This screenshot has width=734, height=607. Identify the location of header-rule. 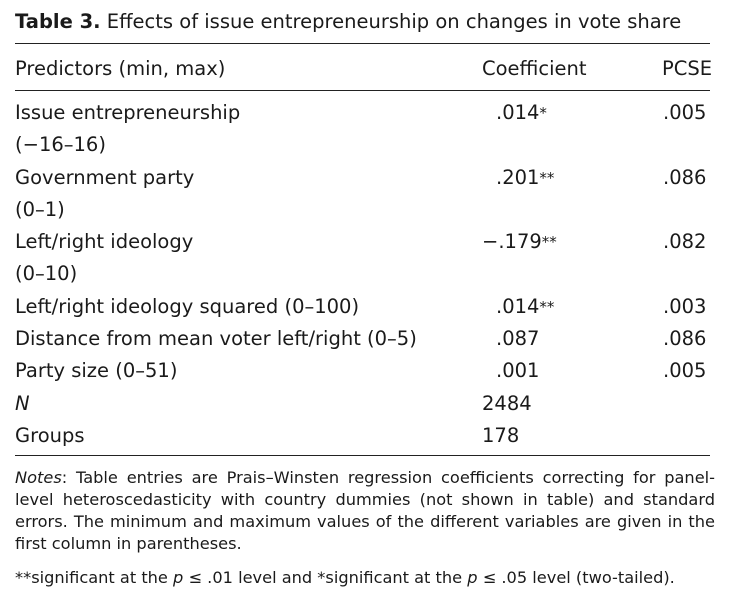
(362, 90).